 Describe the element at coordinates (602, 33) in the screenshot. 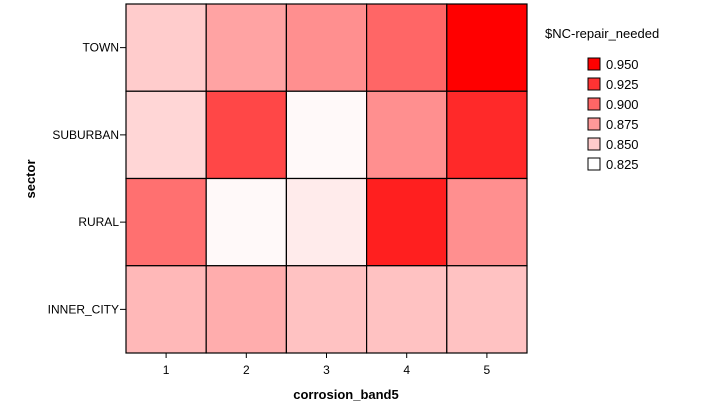

I see `legend-title: $NC-repair_needed` at that location.